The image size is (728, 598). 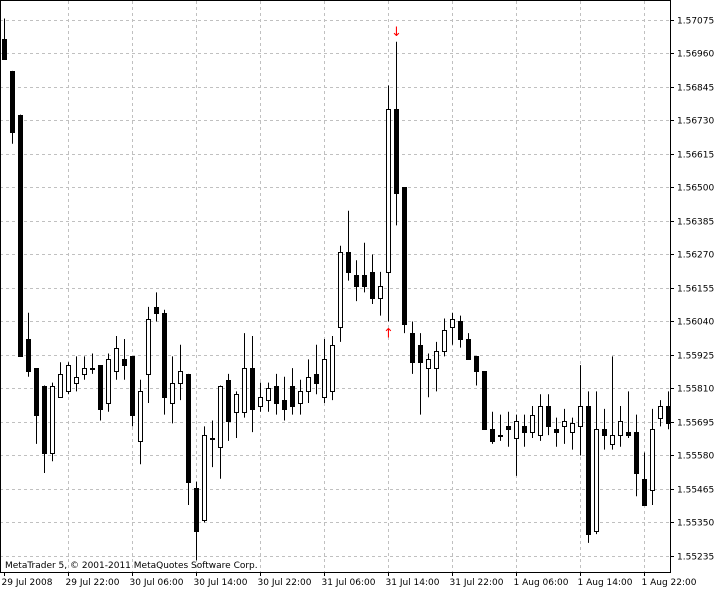 What do you see at coordinates (695, 323) in the screenshot?
I see `price-tick-label: 1.56040` at bounding box center [695, 323].